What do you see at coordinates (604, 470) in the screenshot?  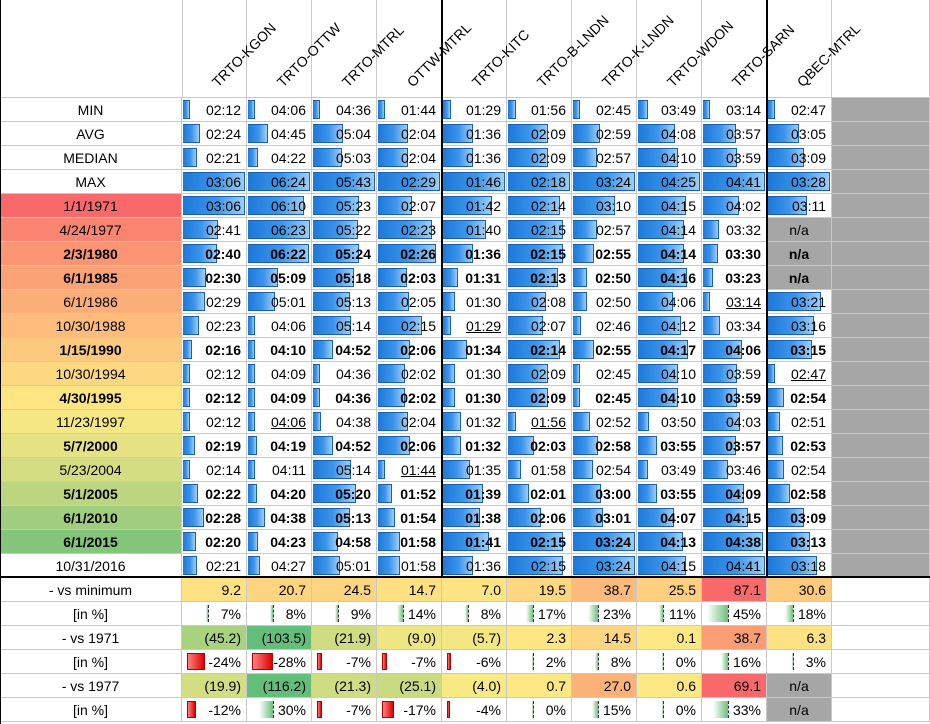 I see `date-row-cell: 02:54` at bounding box center [604, 470].